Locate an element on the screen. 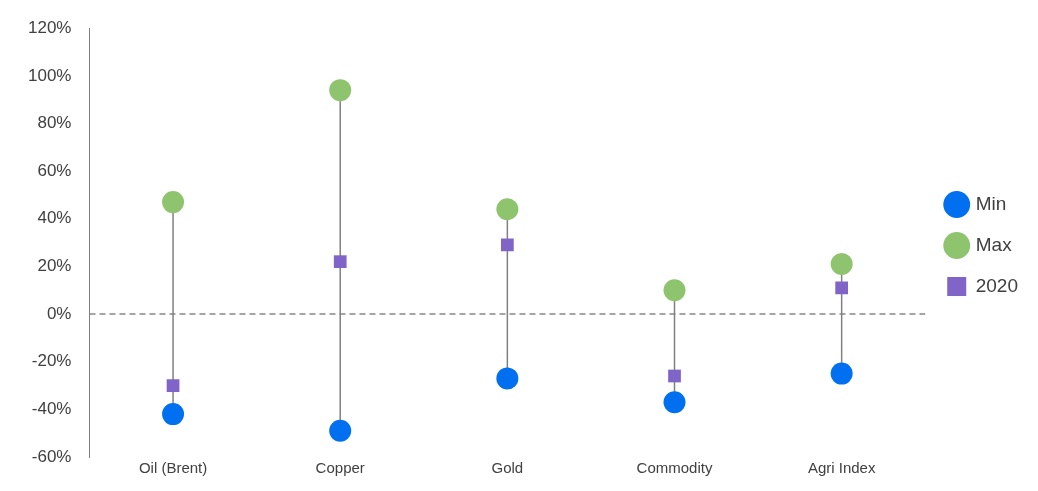 The width and height of the screenshot is (1038, 491). y-tick-label: 80% is located at coordinates (54, 123).